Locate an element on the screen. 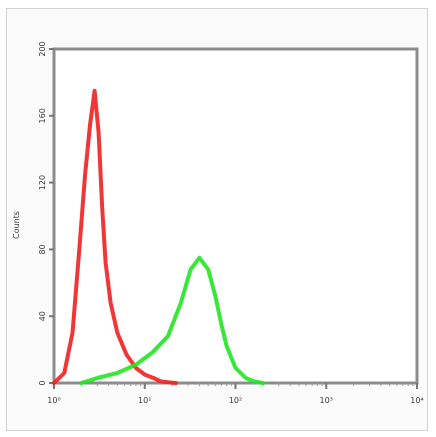 The image size is (436, 437). y-axis-label: Counts is located at coordinates (16, 225).